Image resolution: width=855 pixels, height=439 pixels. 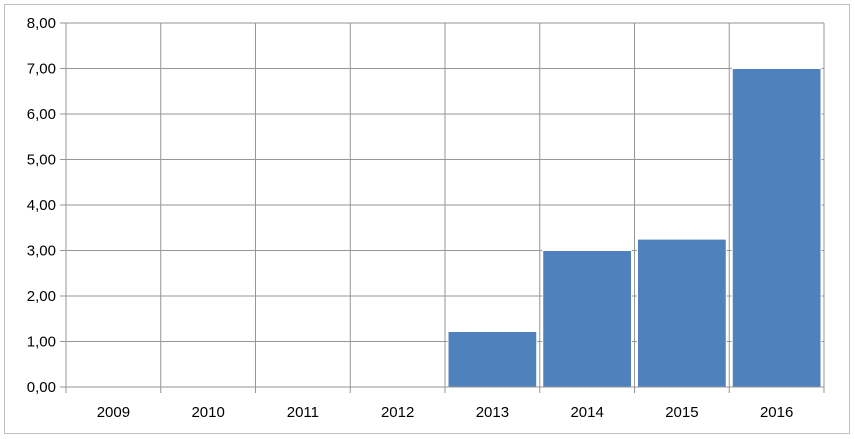 I want to click on x-tick-label: 2010, so click(x=207, y=412).